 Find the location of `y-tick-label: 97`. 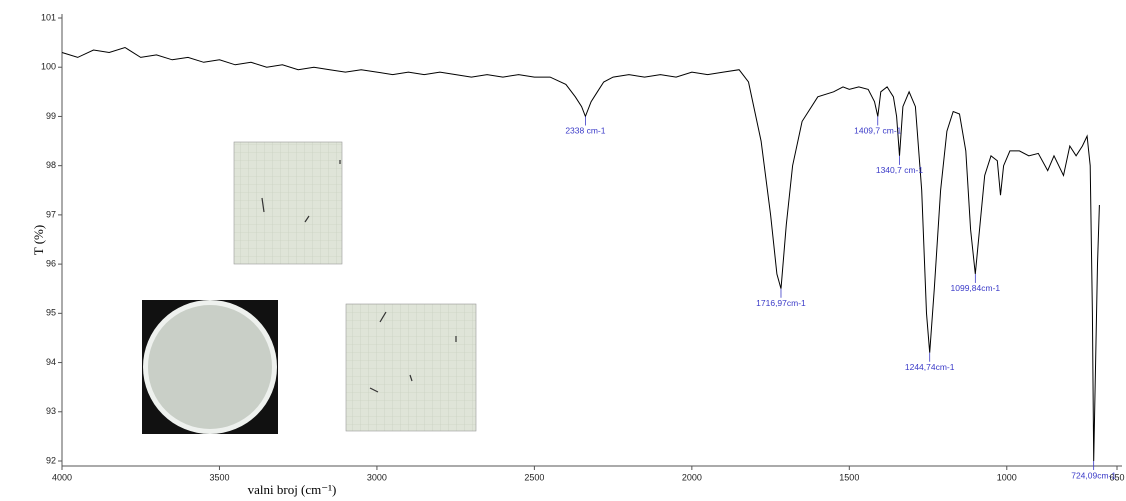

y-tick-label: 97 is located at coordinates (51, 214).